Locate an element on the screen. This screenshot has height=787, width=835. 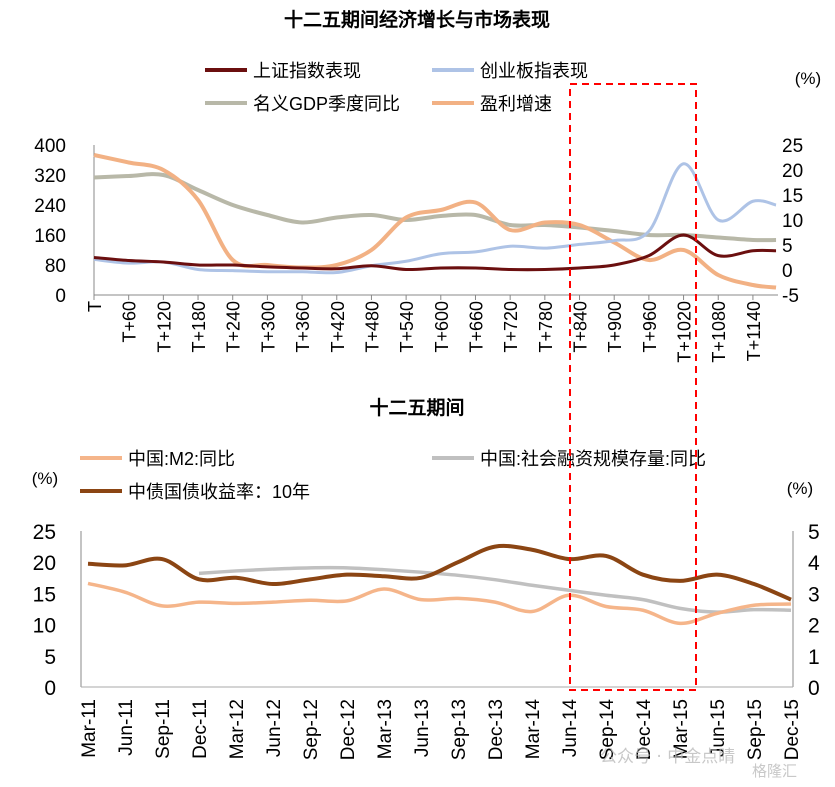
x-tick-label: Mar-12 is located at coordinates (237, 729).